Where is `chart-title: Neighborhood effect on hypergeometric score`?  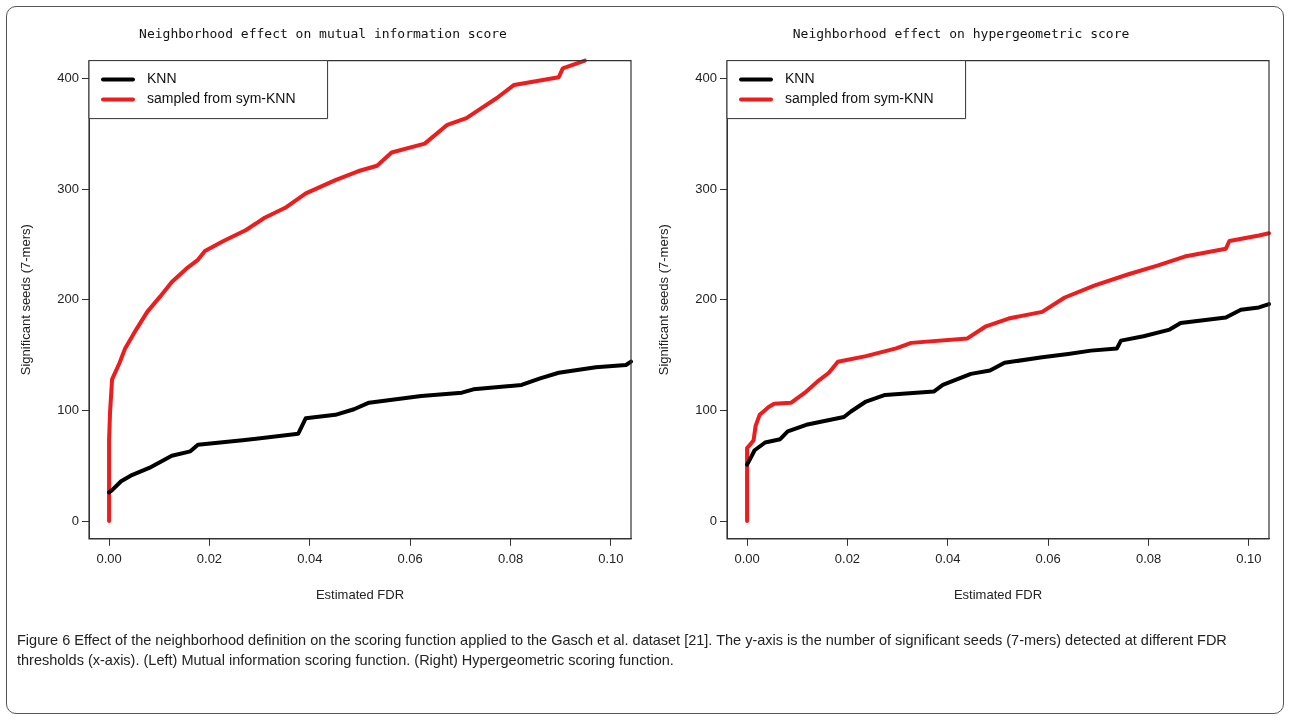
chart-title: Neighborhood effect on hypergeometric score is located at coordinates (961, 34).